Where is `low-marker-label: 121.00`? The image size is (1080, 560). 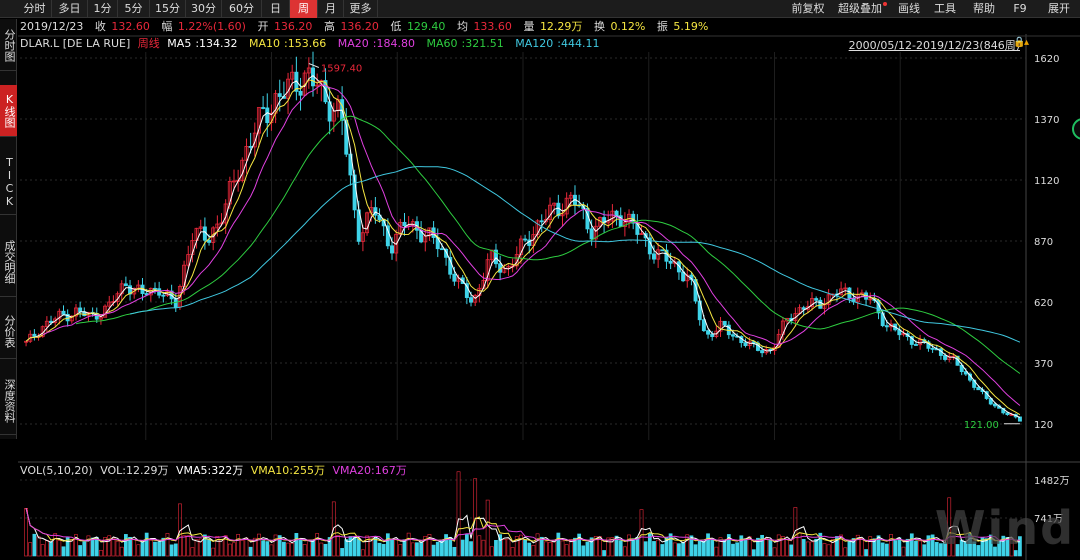 low-marker-label: 121.00 is located at coordinates (981, 425).